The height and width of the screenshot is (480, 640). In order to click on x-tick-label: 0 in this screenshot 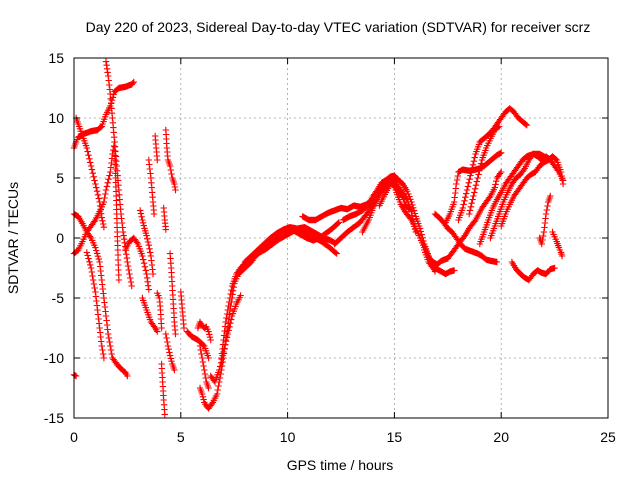, I will do `click(74, 437)`.